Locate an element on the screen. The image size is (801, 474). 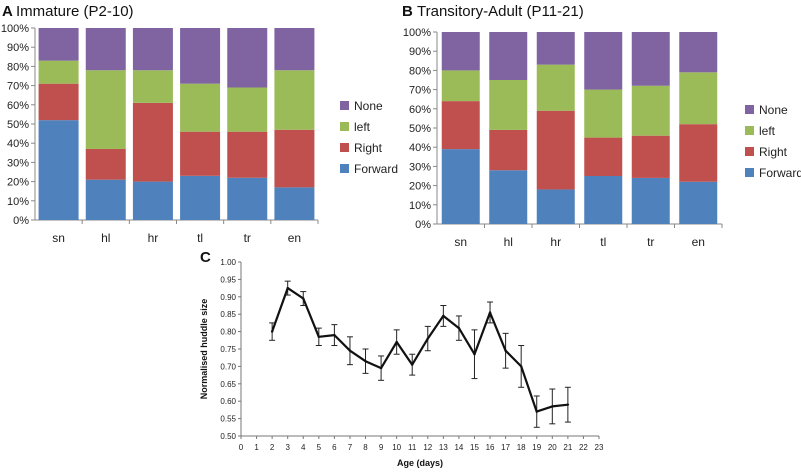
x-axis-label: Age (days) is located at coordinates (420, 463).